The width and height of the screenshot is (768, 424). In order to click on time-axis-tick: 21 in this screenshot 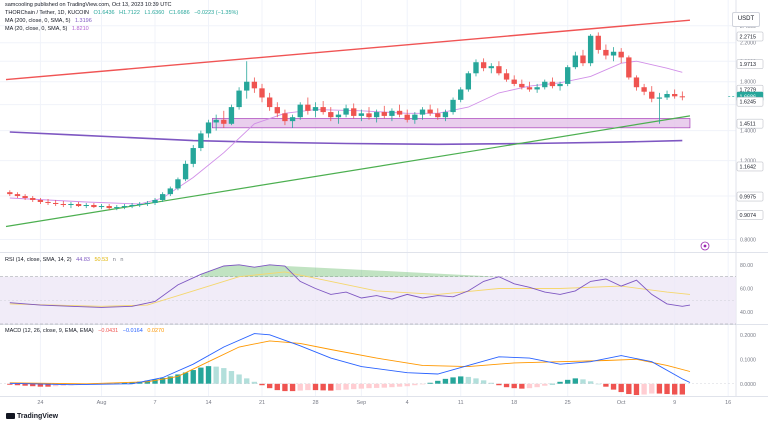, I will do `click(262, 403)`.